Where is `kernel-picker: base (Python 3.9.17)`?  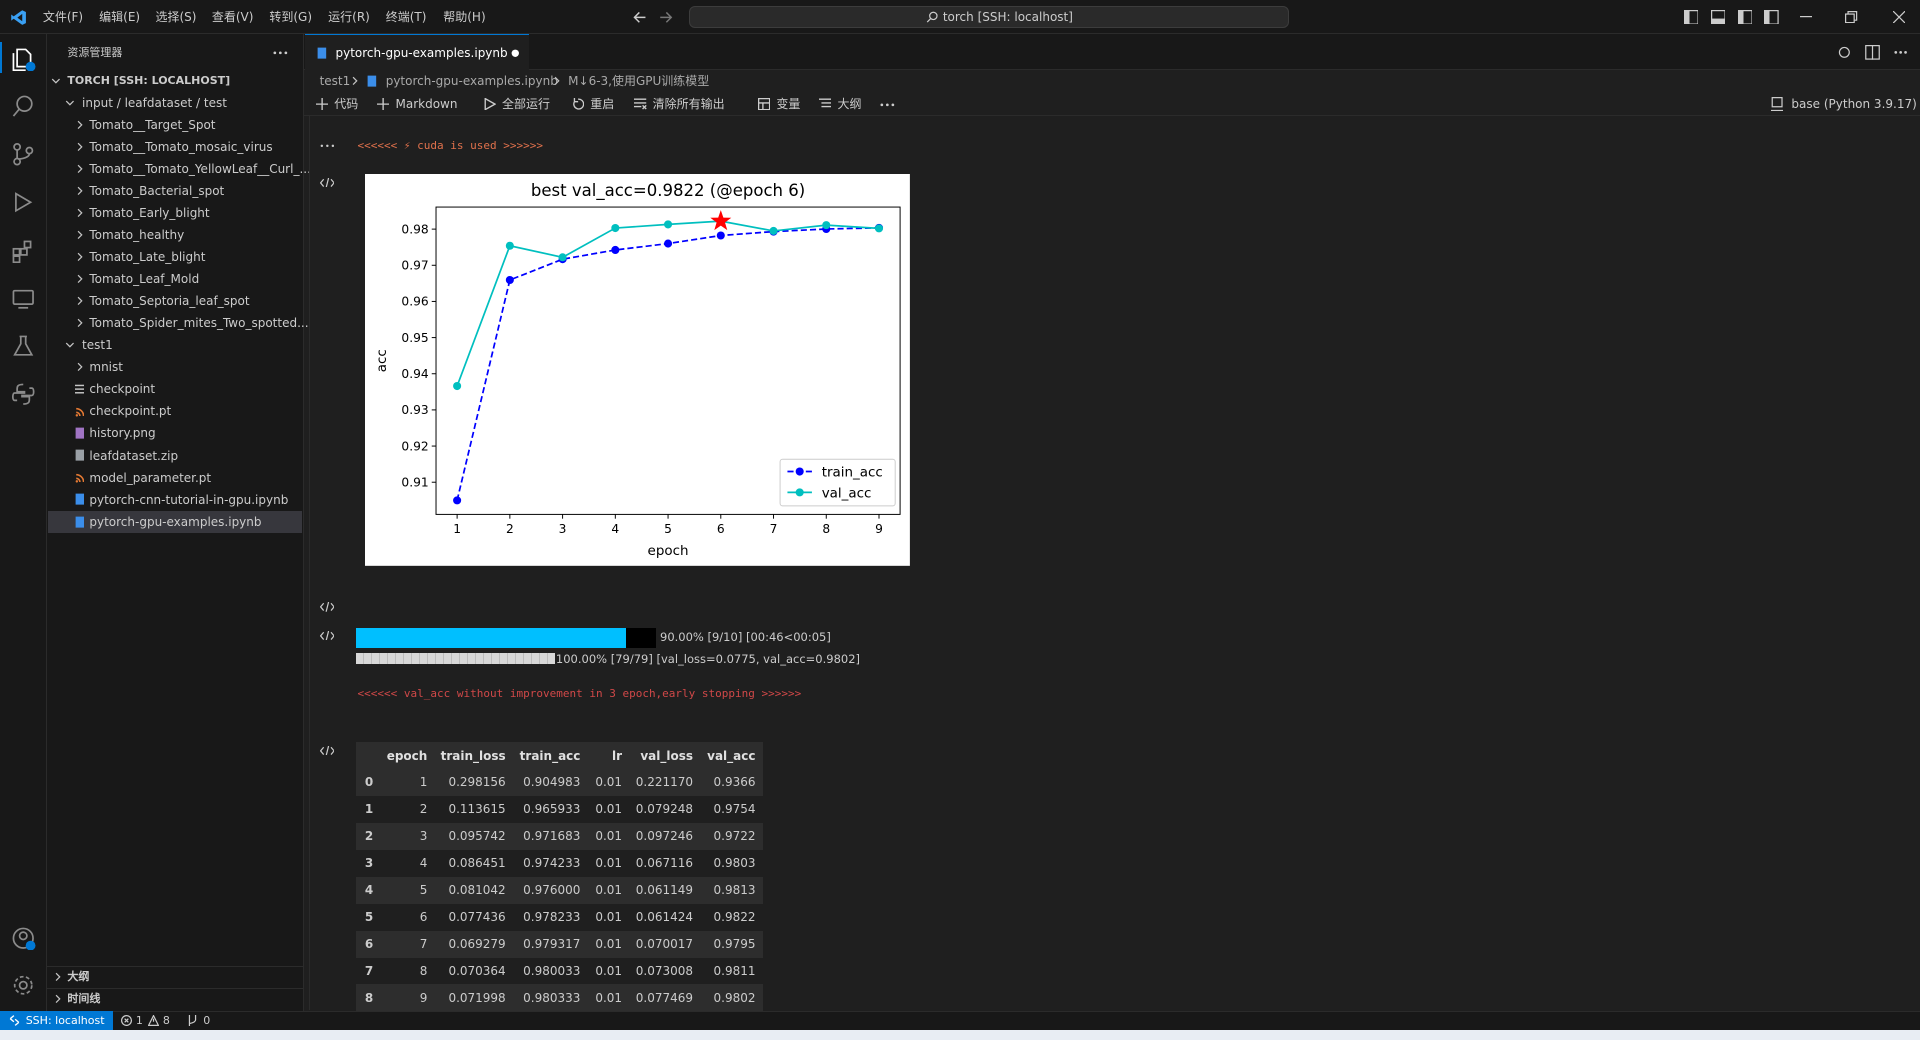 kernel-picker: base (Python 3.9.17) is located at coordinates (1854, 104).